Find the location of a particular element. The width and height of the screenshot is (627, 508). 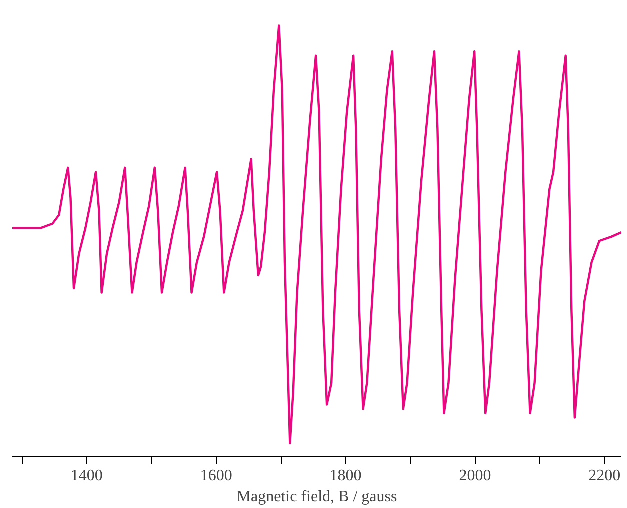

x-tick-label: 2000 is located at coordinates (475, 476).